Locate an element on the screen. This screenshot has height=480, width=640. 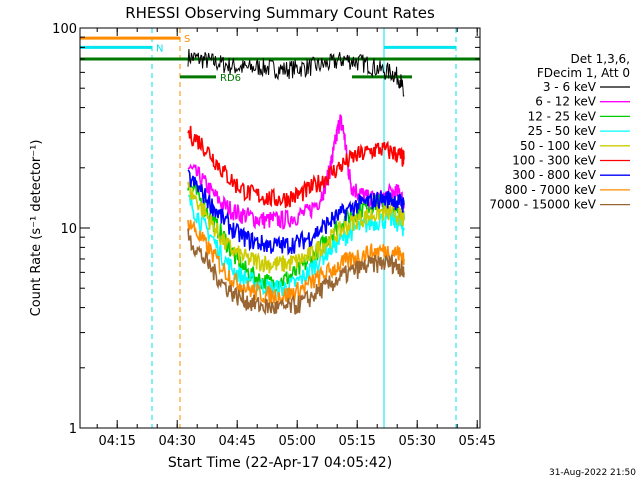
x-tick-label-3: 05:00 is located at coordinates (296, 441).